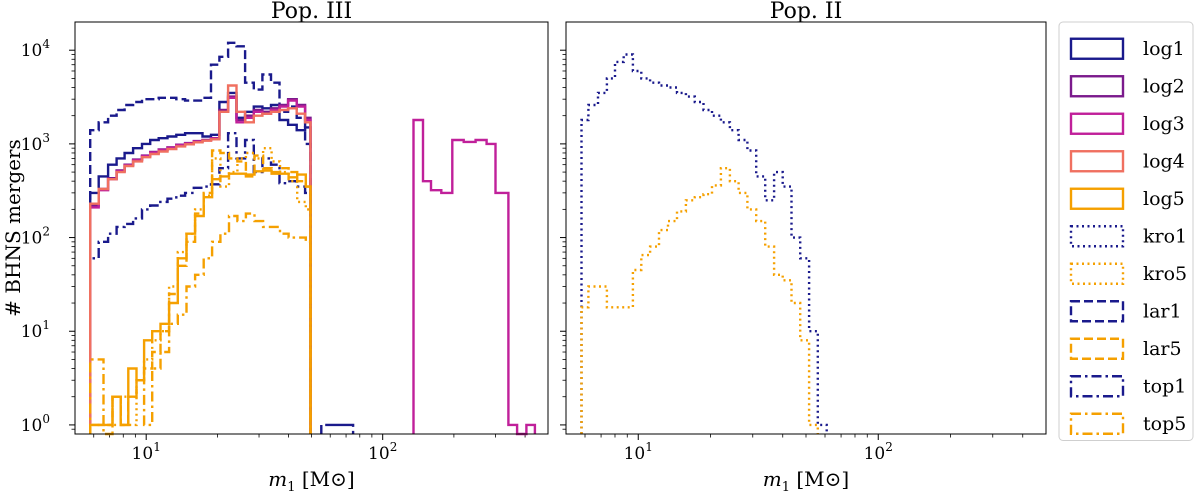  I want to click on legend-item: log5, so click(1127, 198).